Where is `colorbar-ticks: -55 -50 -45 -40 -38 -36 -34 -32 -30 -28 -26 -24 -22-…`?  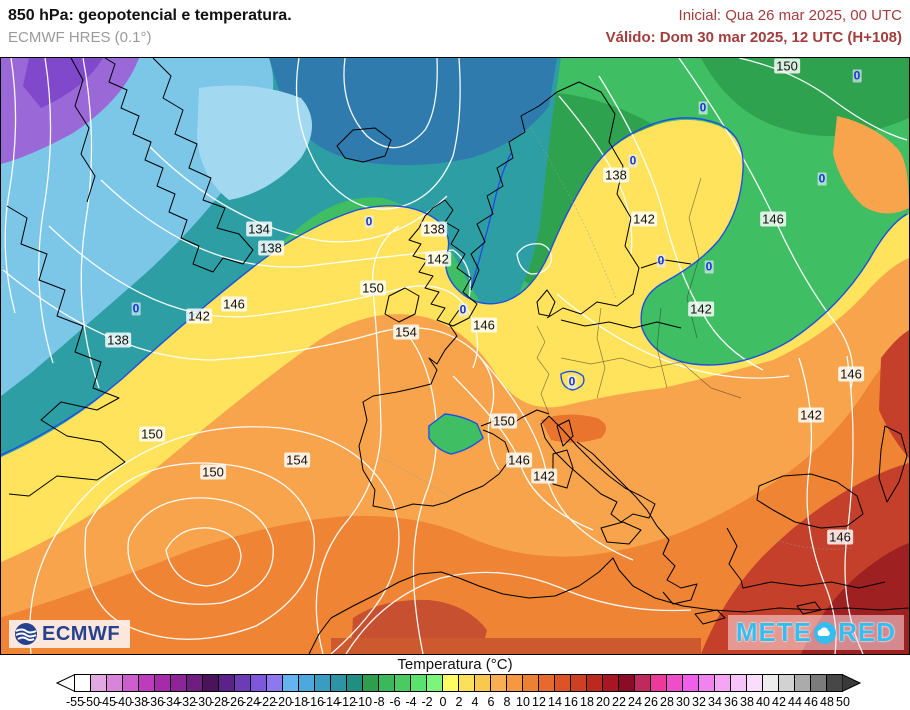
colorbar-ticks: -55 -50 -45 -40 -38 -36 -34 -32 -30 -28 -26 -24 -22-… is located at coordinates (455, 702).